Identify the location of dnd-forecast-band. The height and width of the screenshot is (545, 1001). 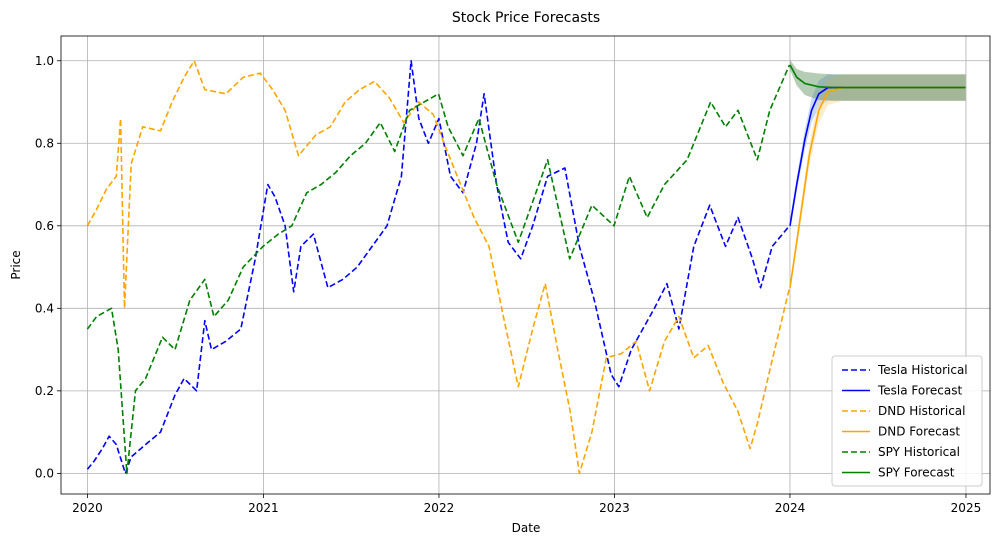
(878, 183).